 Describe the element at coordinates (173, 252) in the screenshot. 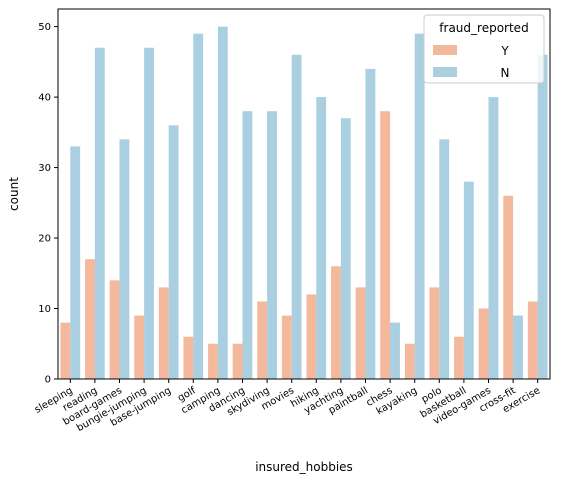

I see `bar-N-base-jumping` at that location.